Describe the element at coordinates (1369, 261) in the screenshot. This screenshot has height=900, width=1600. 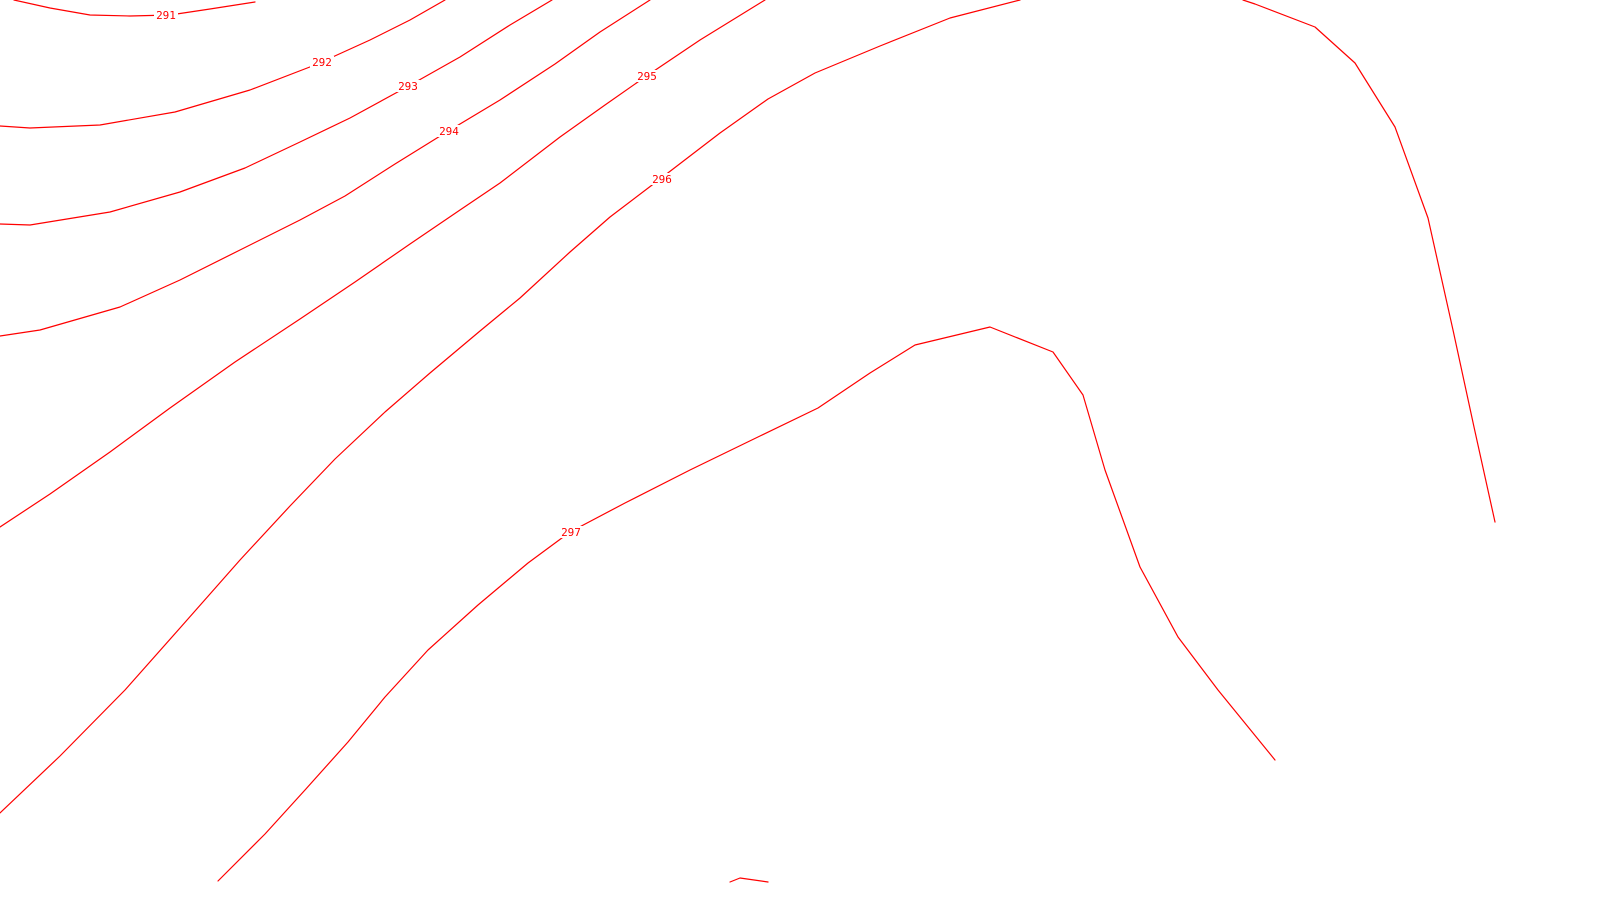
I see `contour-line-unlabeled-right` at that location.